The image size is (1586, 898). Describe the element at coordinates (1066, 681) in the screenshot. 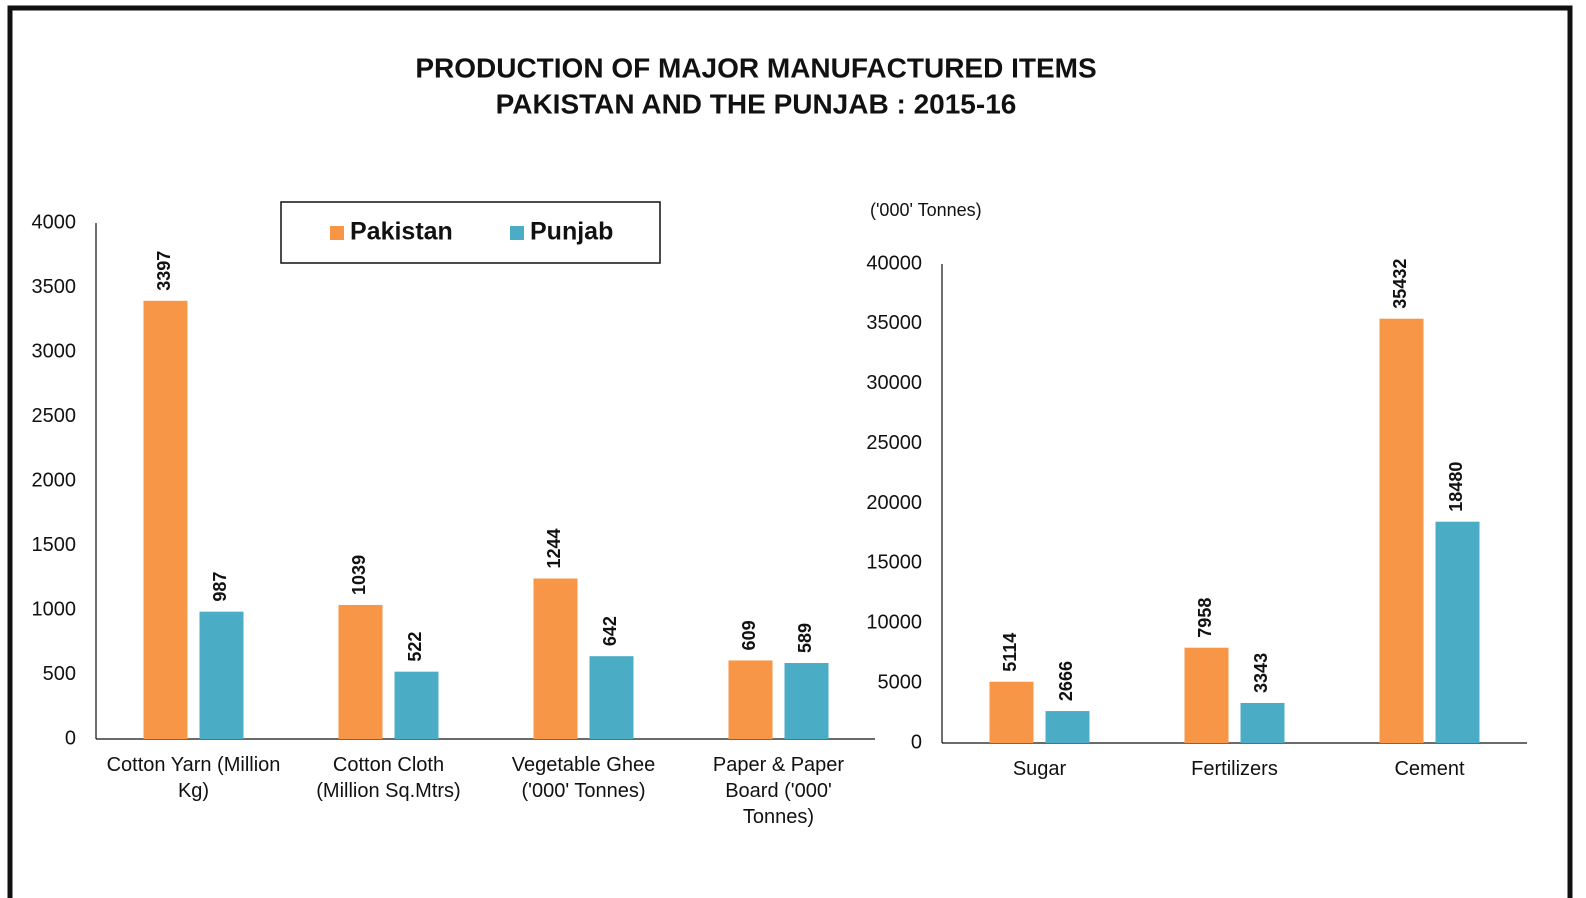

I see `data-label: 2666` at that location.